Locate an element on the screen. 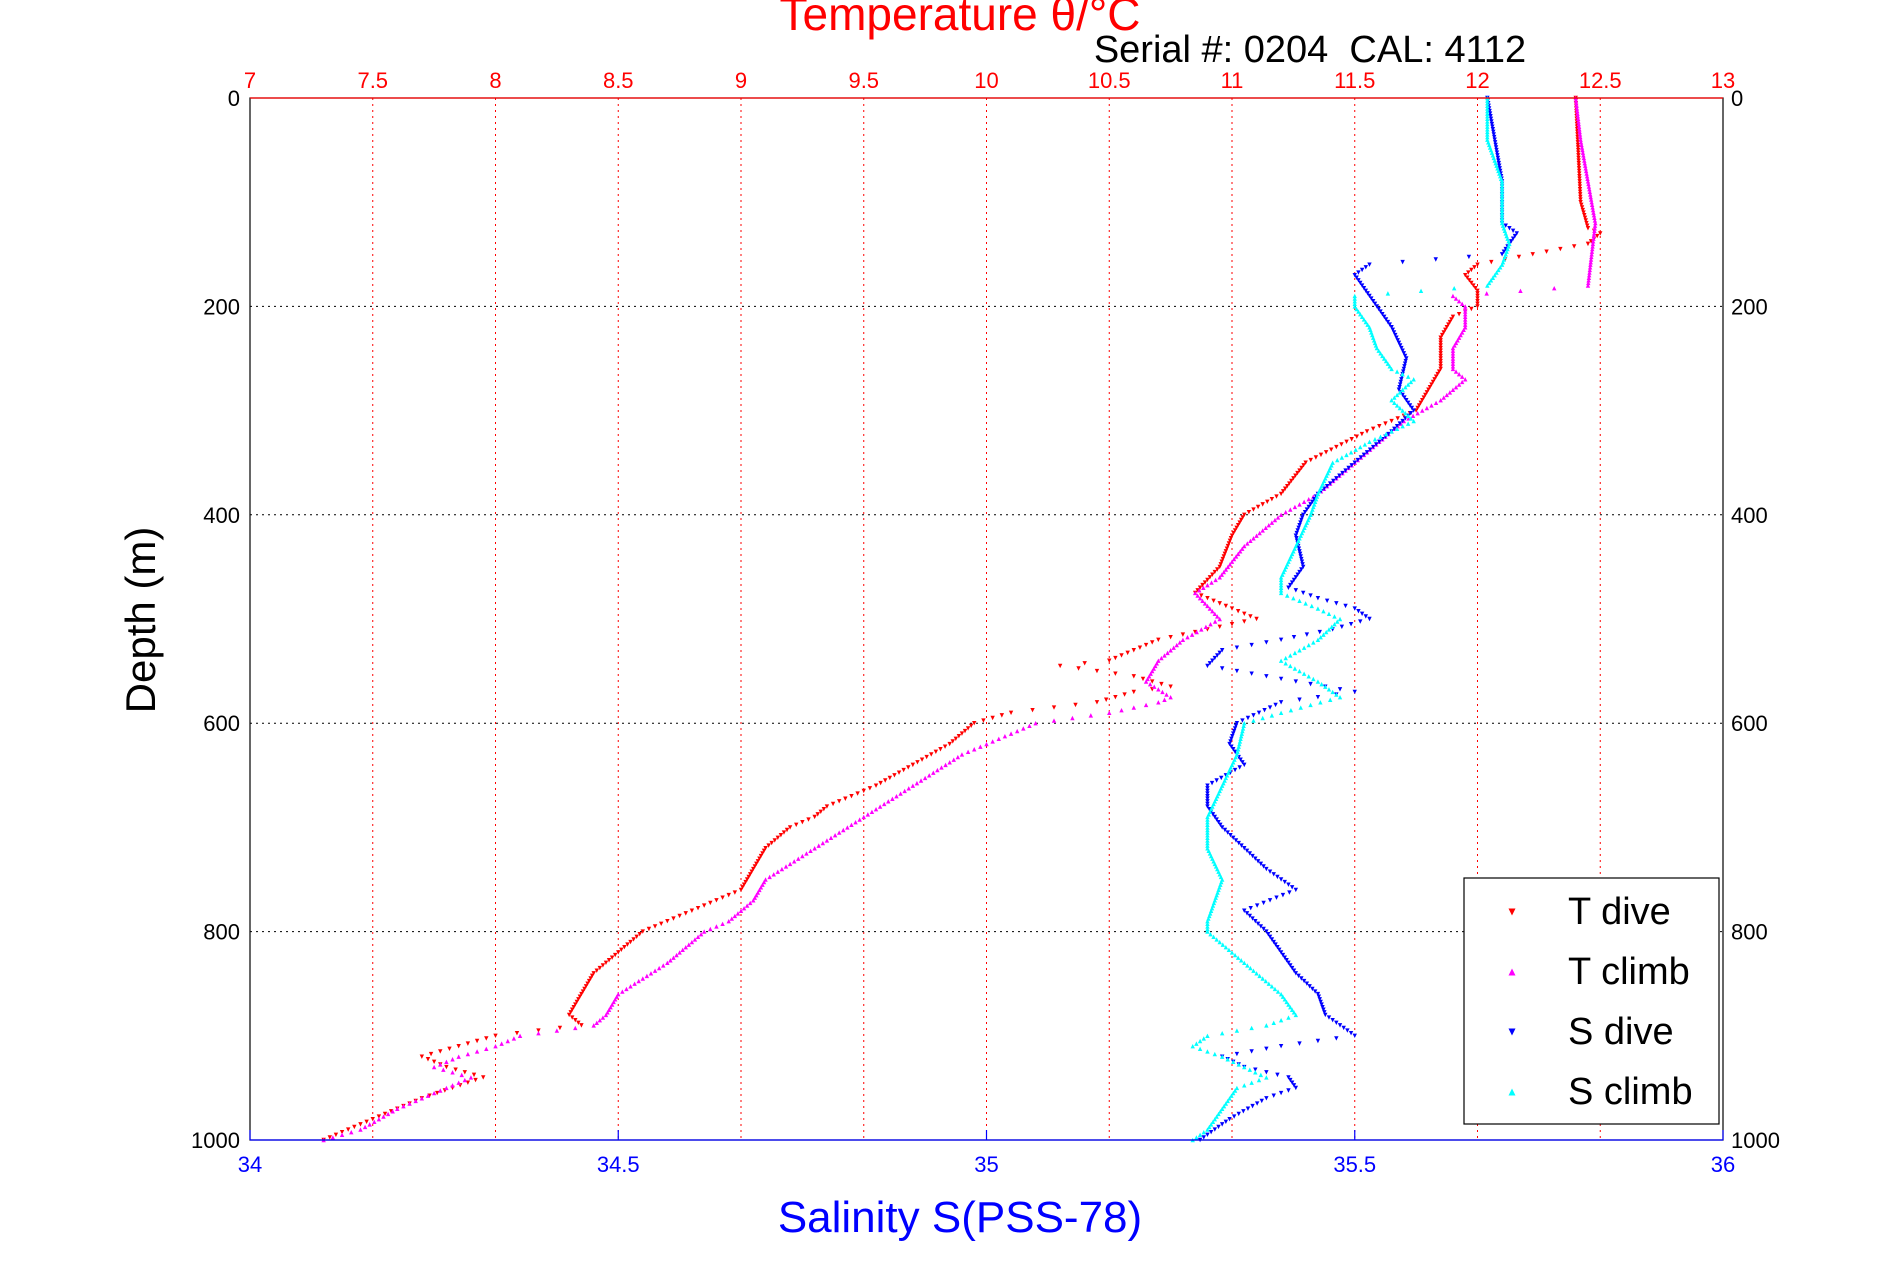 The image size is (1891, 1262). series-s-climb is located at coordinates (1351, 619).